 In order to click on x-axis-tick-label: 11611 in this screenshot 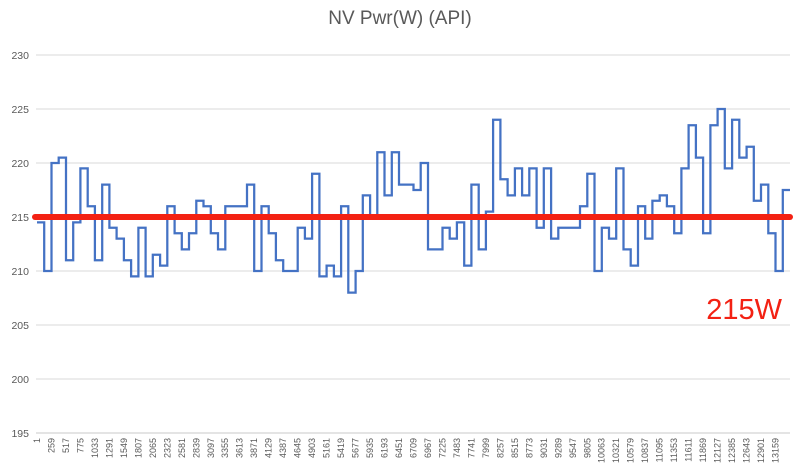, I will do `click(689, 450)`.